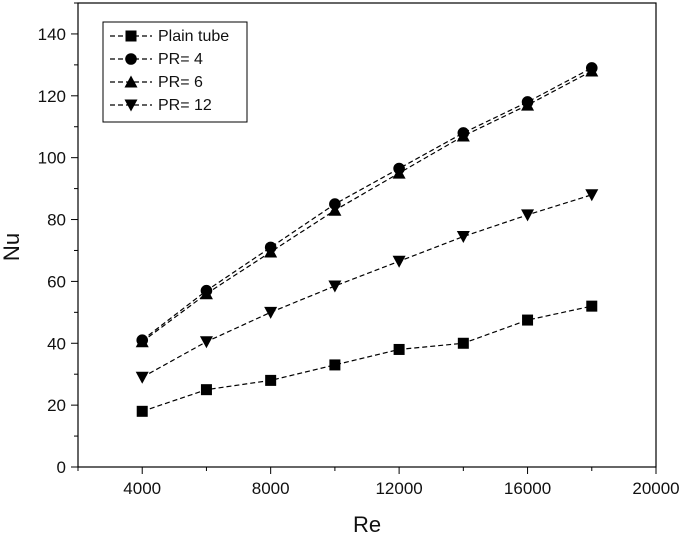 This screenshot has width=685, height=539. I want to click on legend-item: PR= 6, so click(156, 82).